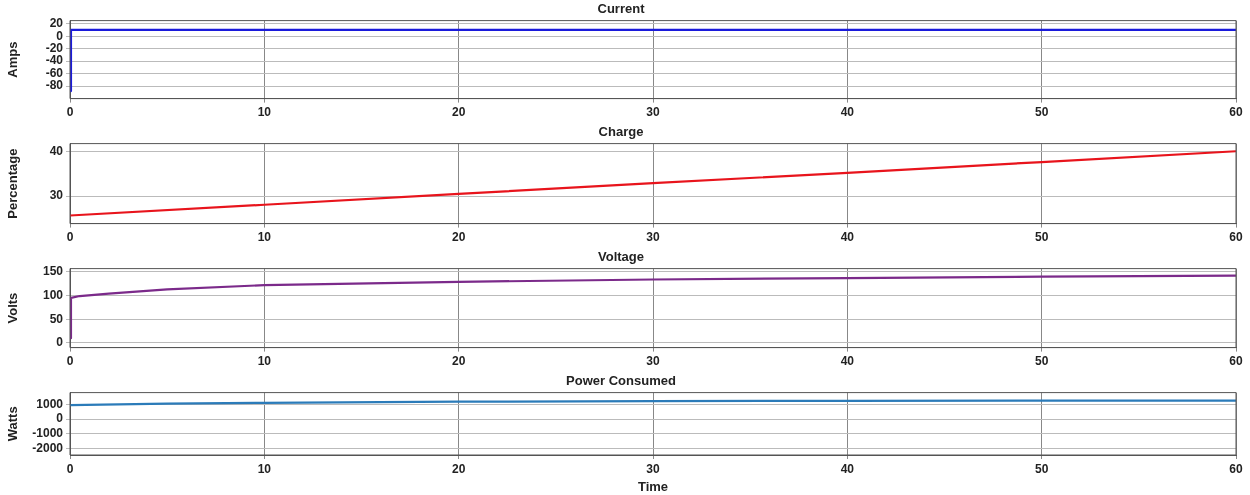  What do you see at coordinates (50, 403) in the screenshot?
I see `y-tick-label: 1000` at bounding box center [50, 403].